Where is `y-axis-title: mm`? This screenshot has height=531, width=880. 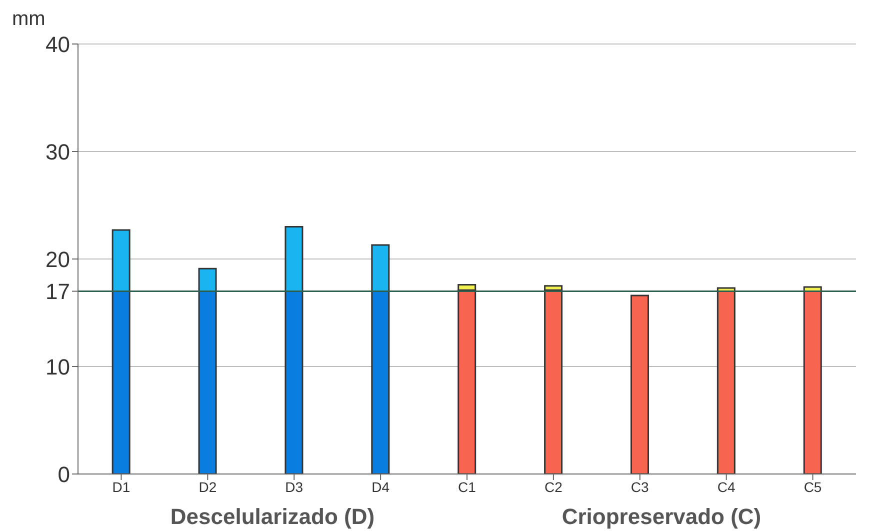 y-axis-title: mm is located at coordinates (29, 19).